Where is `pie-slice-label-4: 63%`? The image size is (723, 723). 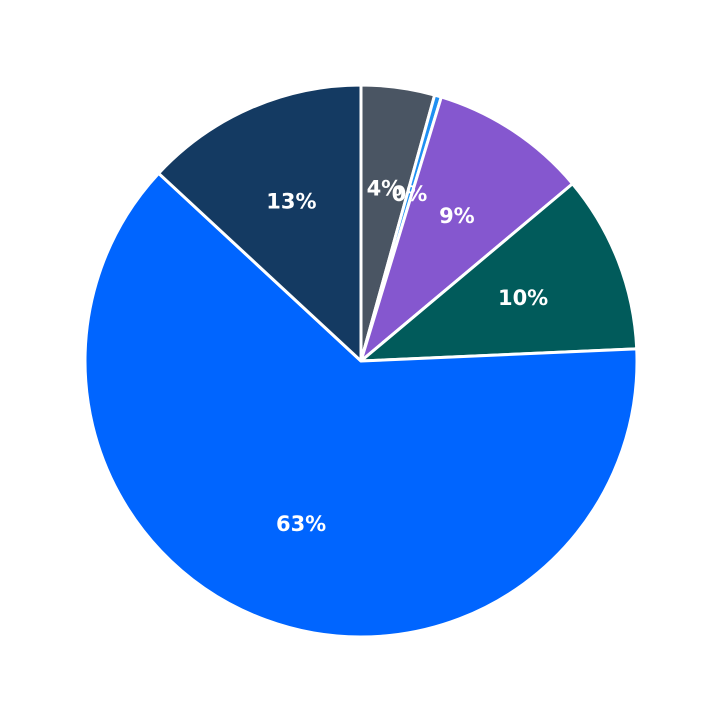 pie-slice-label-4: 63% is located at coordinates (301, 524).